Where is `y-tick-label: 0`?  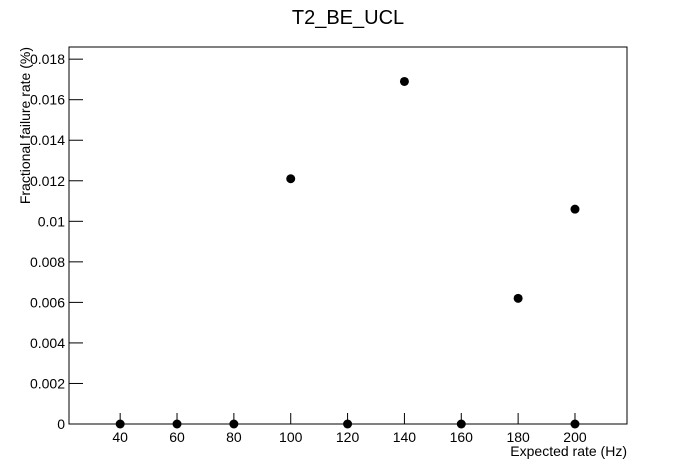
y-tick-label: 0 is located at coordinates (61, 424).